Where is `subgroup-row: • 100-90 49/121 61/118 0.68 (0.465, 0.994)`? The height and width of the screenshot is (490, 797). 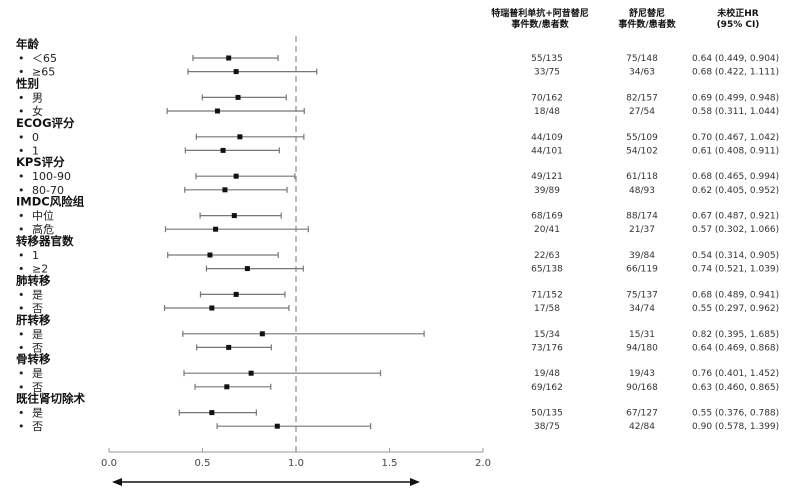
subgroup-row: • 100-90 49/121 61/118 0.68 (0.465, 0.994) is located at coordinates (398, 176).